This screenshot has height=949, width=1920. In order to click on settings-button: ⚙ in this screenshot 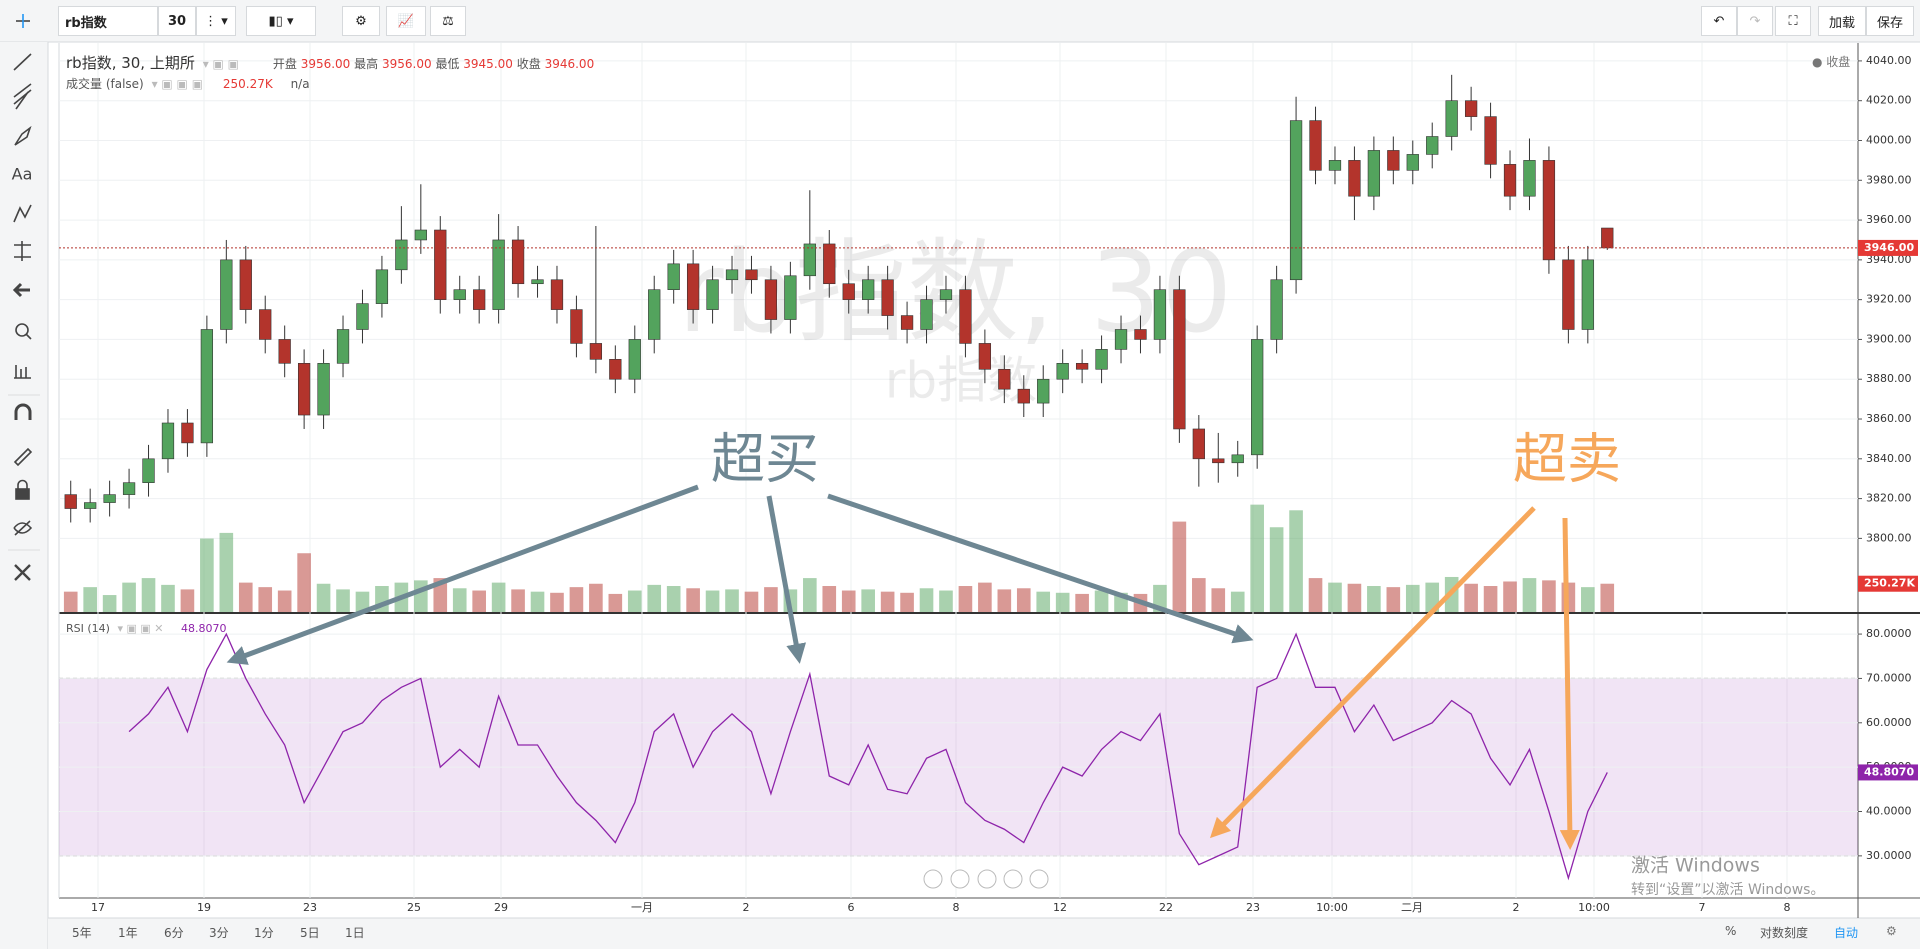, I will do `click(361, 21)`.